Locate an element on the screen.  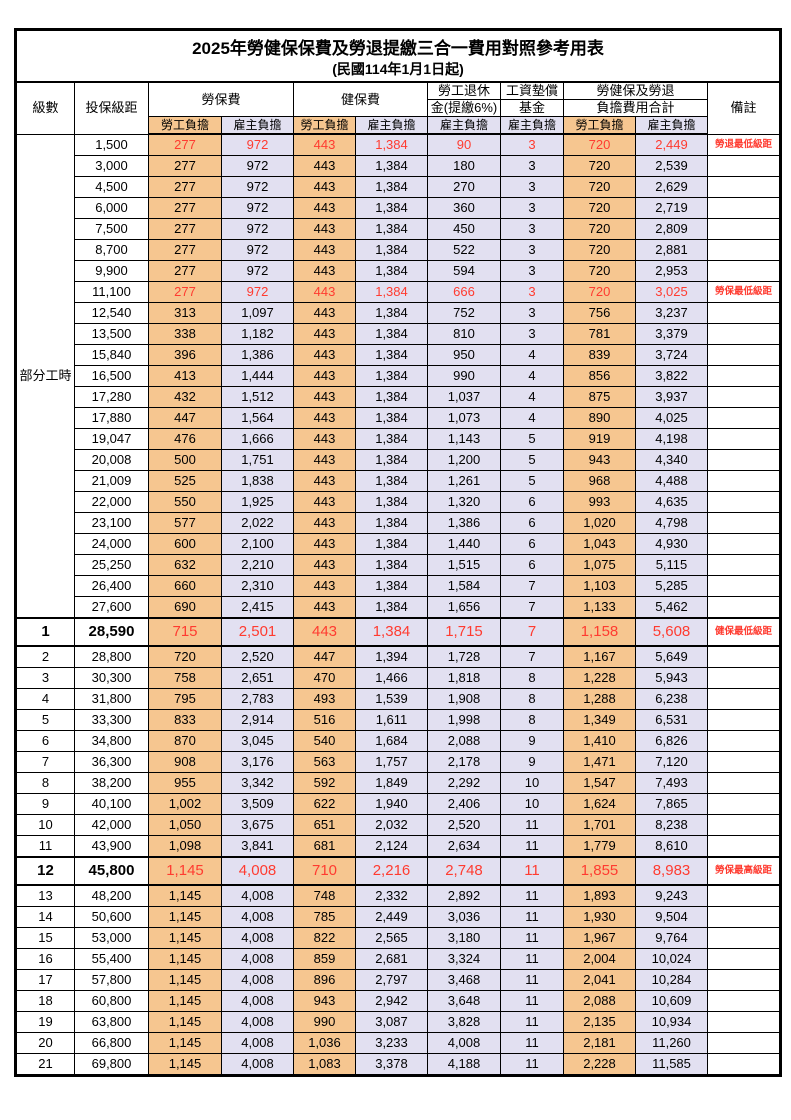
total-employer-cell: 2,953 is located at coordinates (671, 271).